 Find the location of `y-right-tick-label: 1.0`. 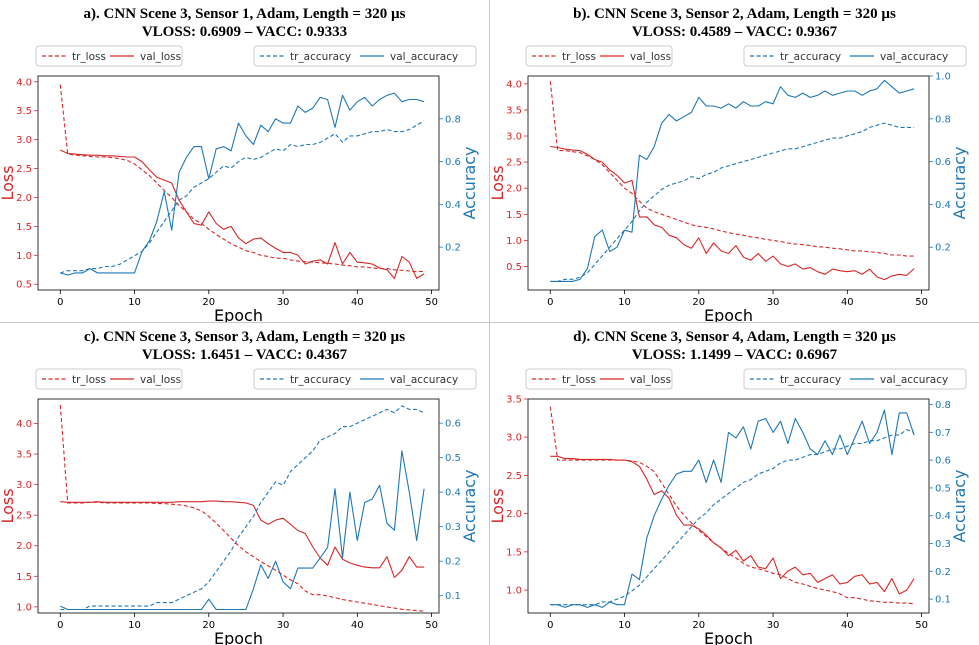

y-right-tick-label: 1.0 is located at coordinates (943, 77).